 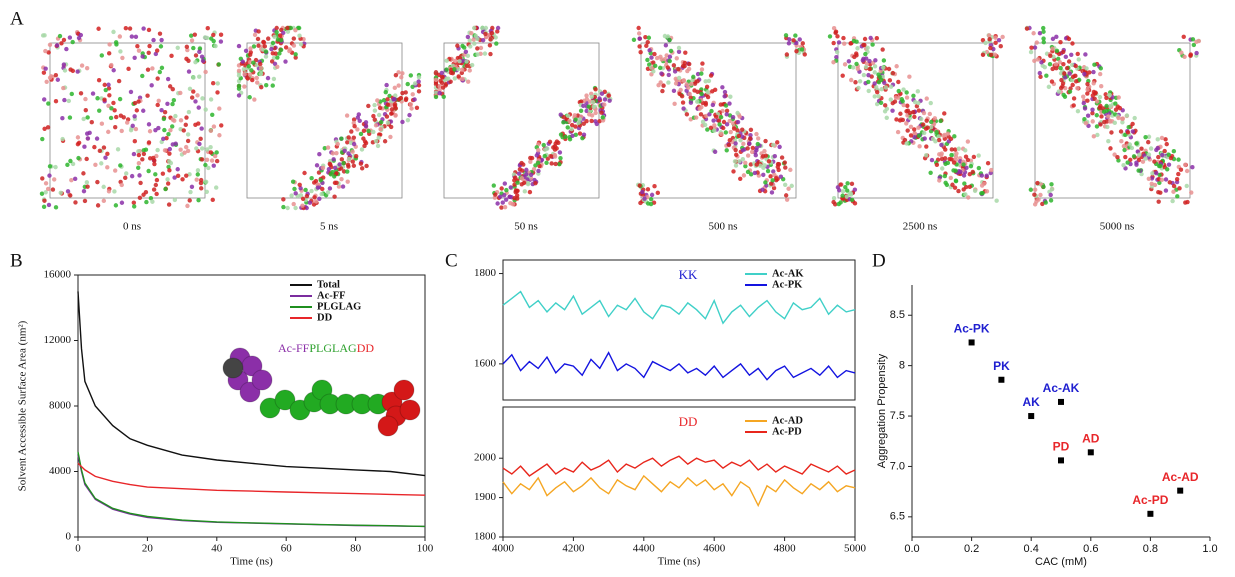 What do you see at coordinates (897, 466) in the screenshot?
I see `y-tick-label: 7.0` at bounding box center [897, 466].